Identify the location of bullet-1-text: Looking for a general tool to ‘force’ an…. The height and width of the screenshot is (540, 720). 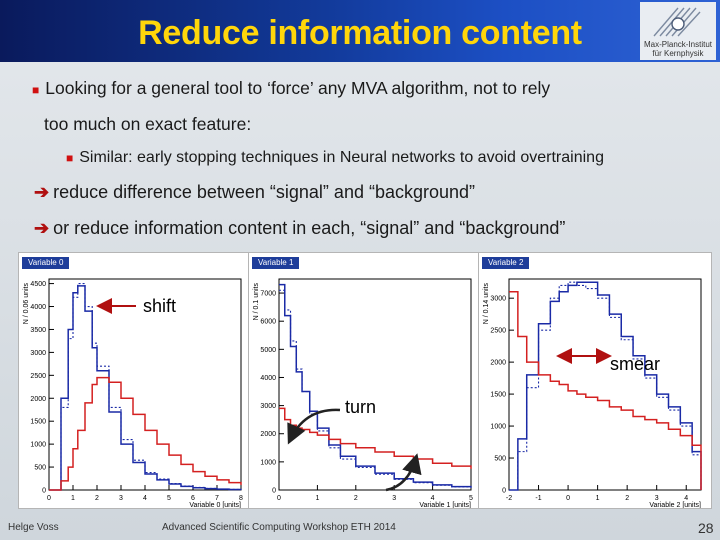
(298, 88).